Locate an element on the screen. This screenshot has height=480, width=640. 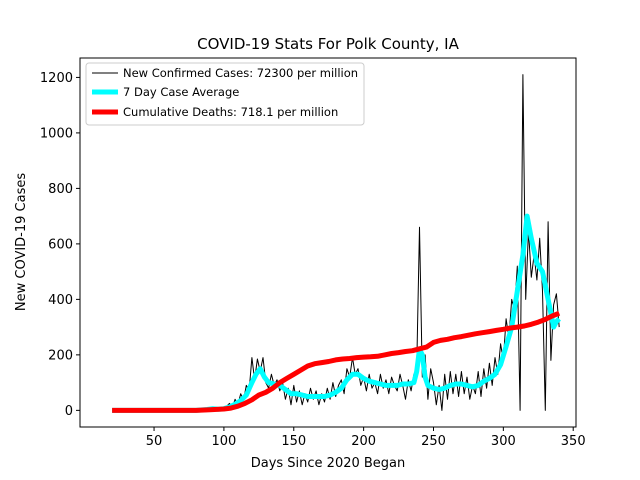
legend-label-new-cases: New Confirmed Cases: 72300 per million is located at coordinates (240, 73).